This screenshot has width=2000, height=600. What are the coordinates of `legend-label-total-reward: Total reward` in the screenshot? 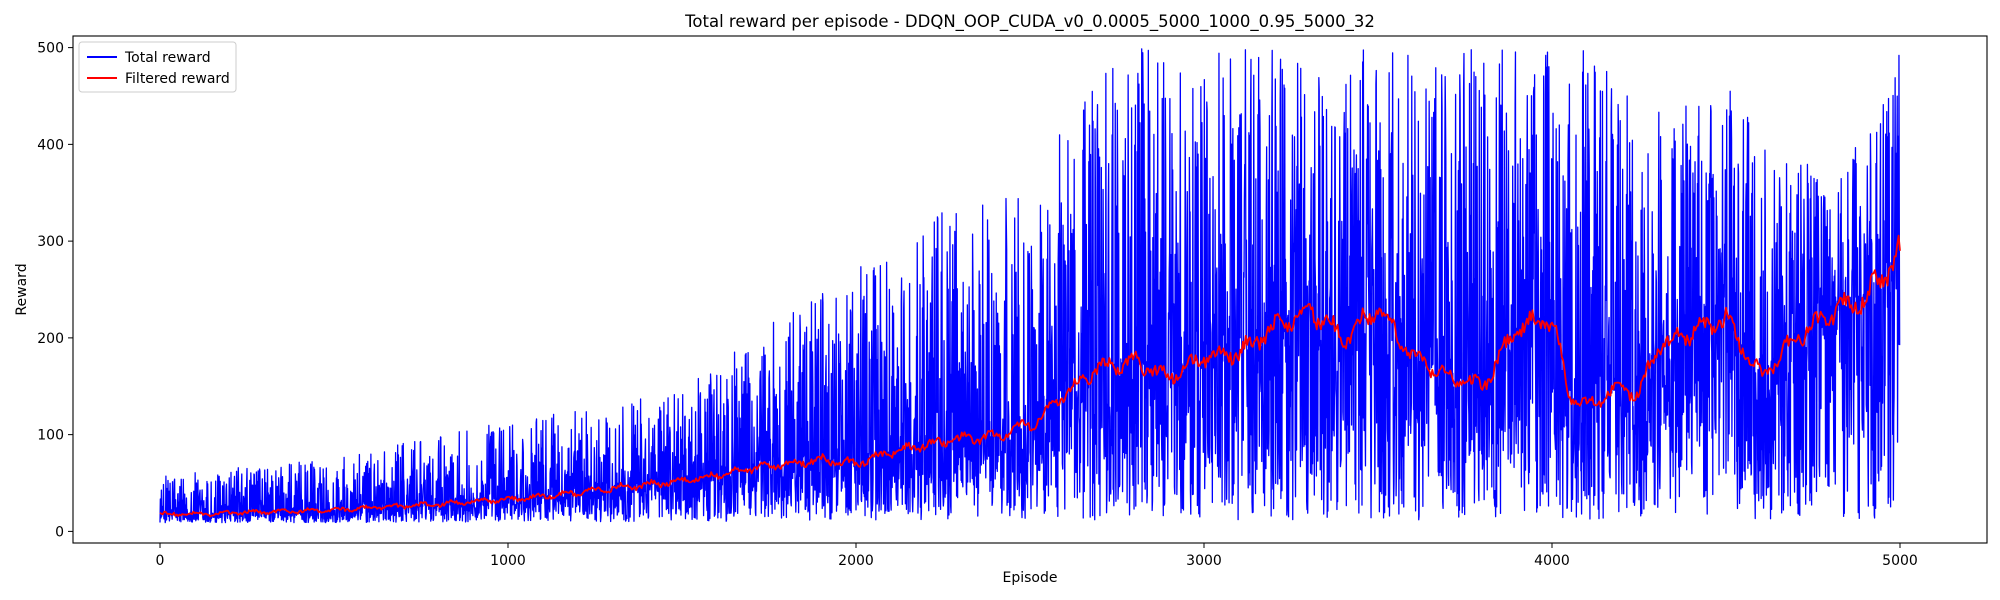 It's located at (167, 58).